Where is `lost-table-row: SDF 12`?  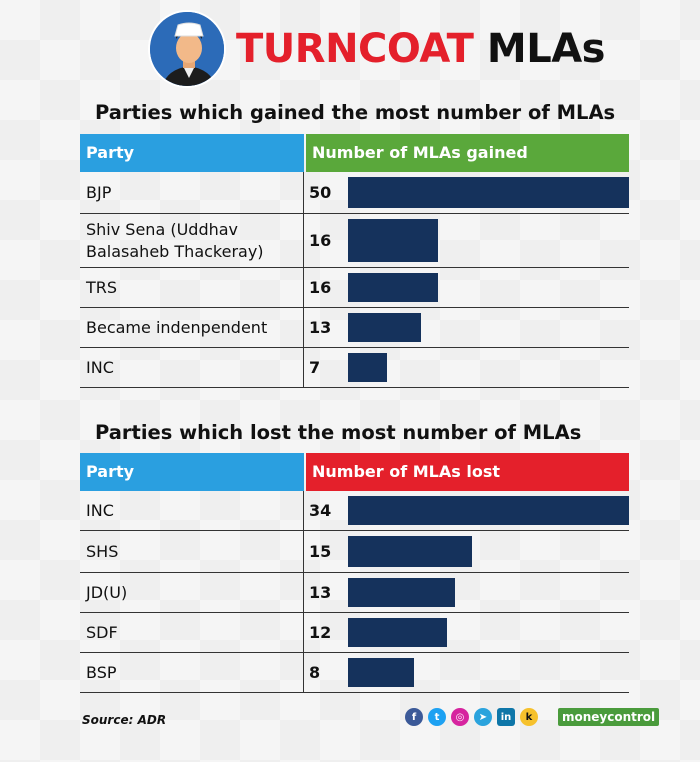 lost-table-row: SDF 12 is located at coordinates (354, 633).